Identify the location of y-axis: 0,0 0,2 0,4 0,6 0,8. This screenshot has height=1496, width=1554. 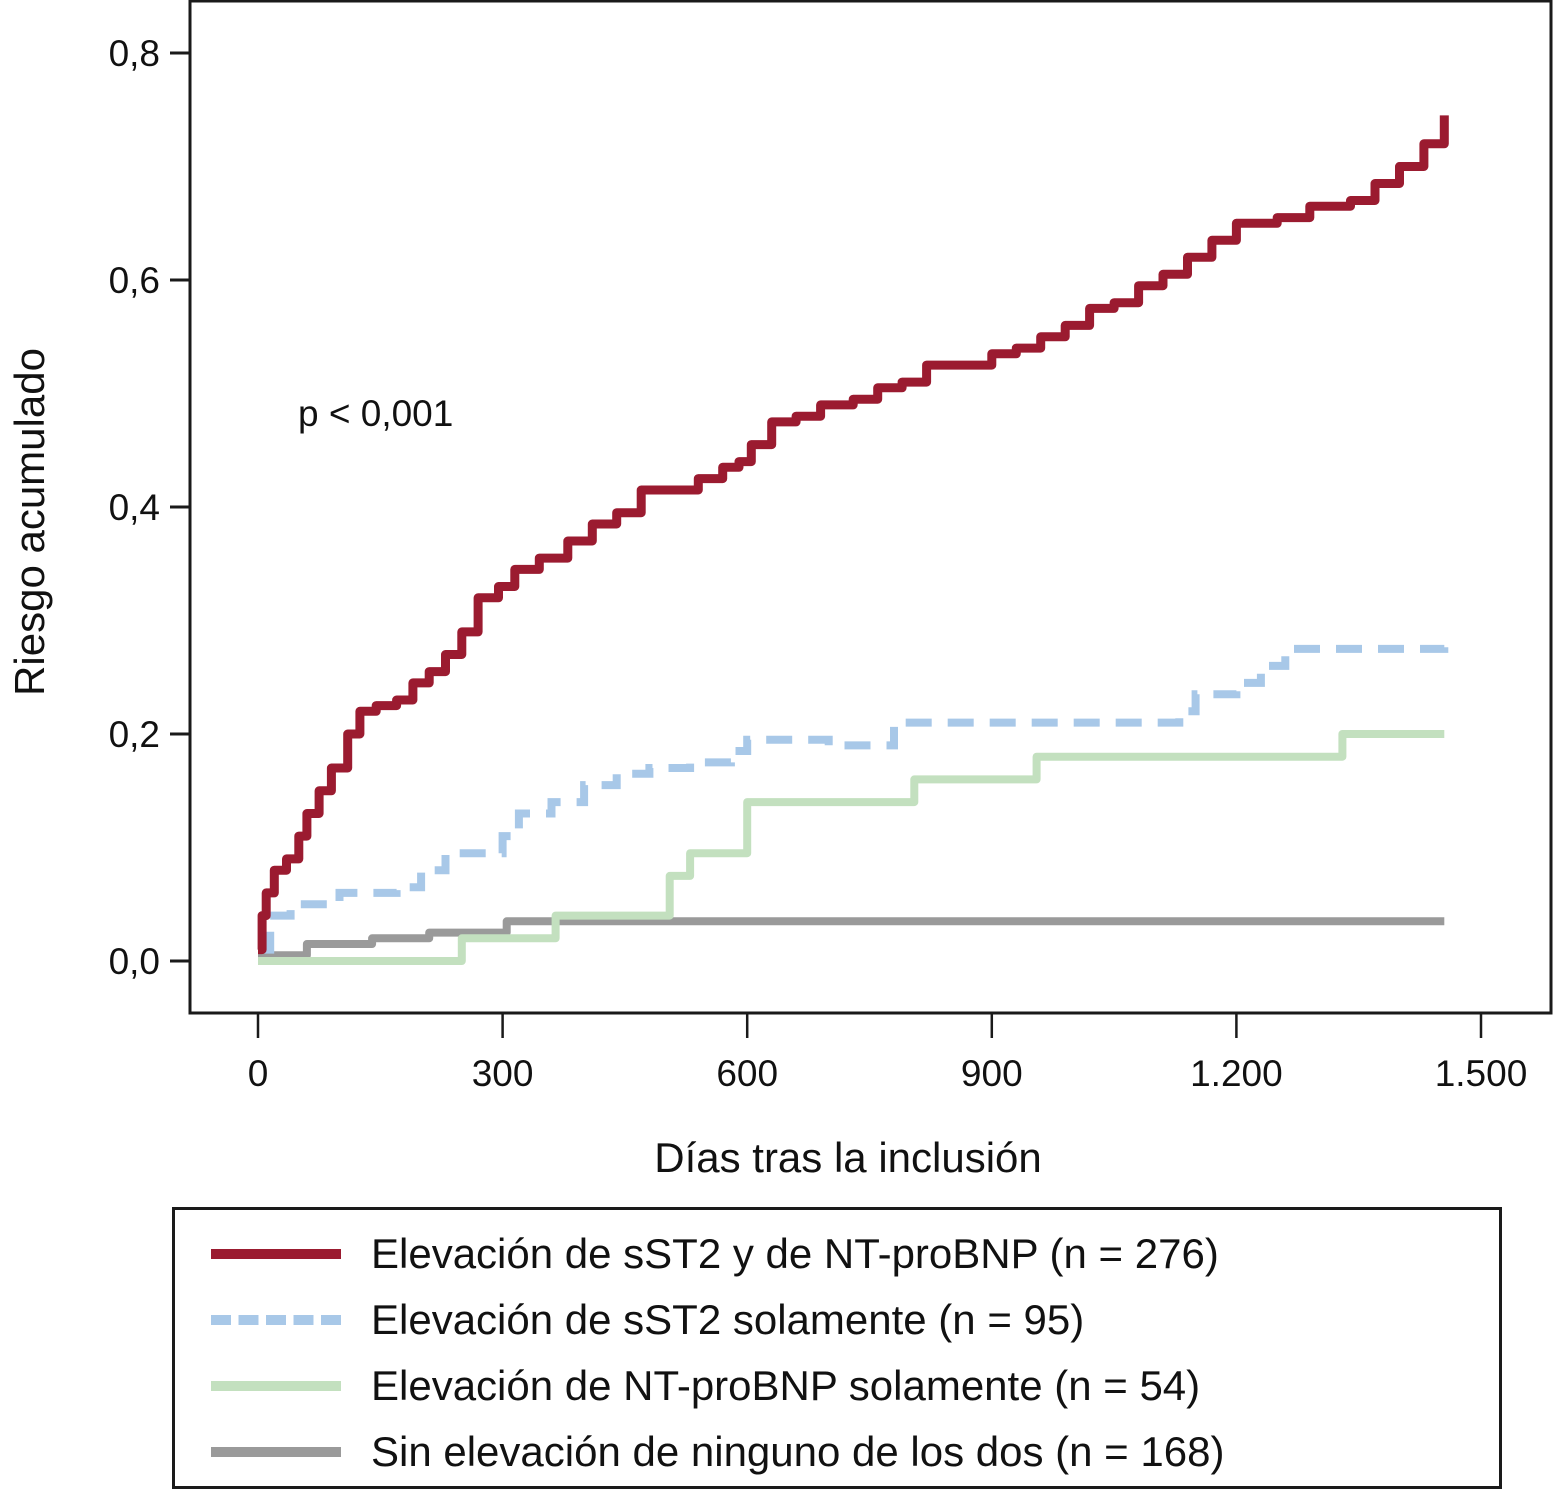
(149, 507).